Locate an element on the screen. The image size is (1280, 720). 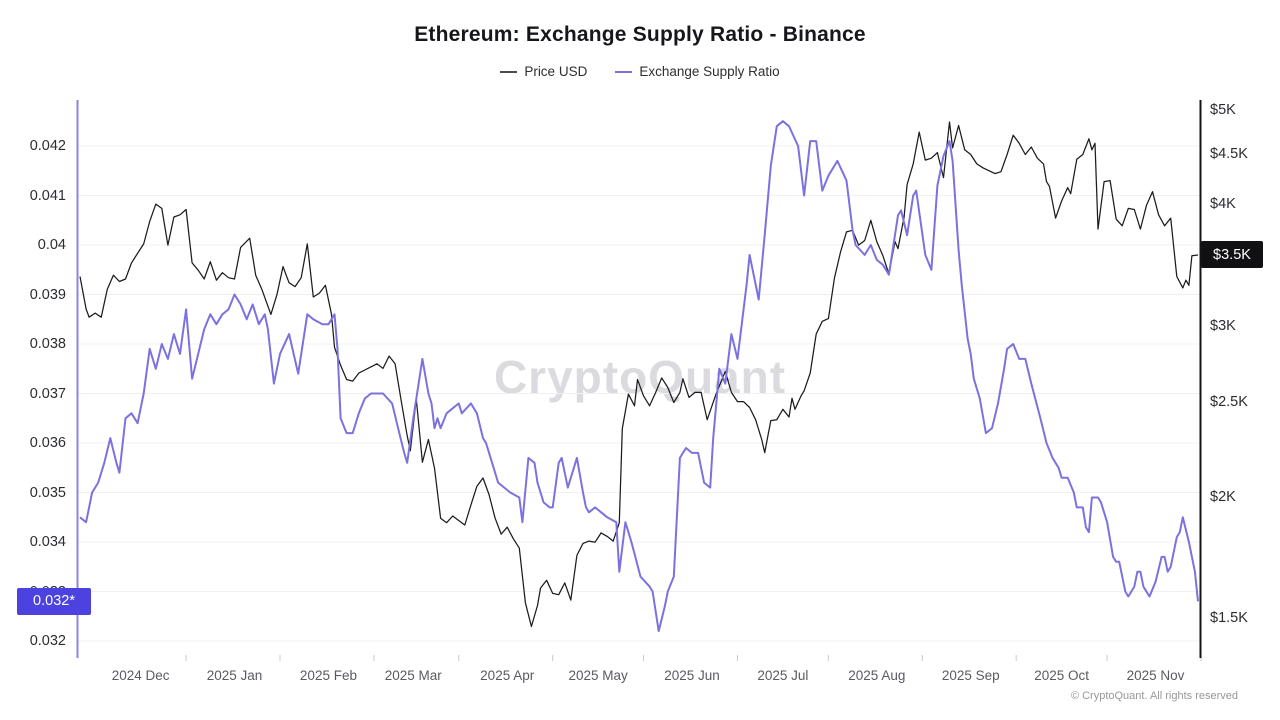
x-axis-month-label: 2025 Aug is located at coordinates (877, 675).